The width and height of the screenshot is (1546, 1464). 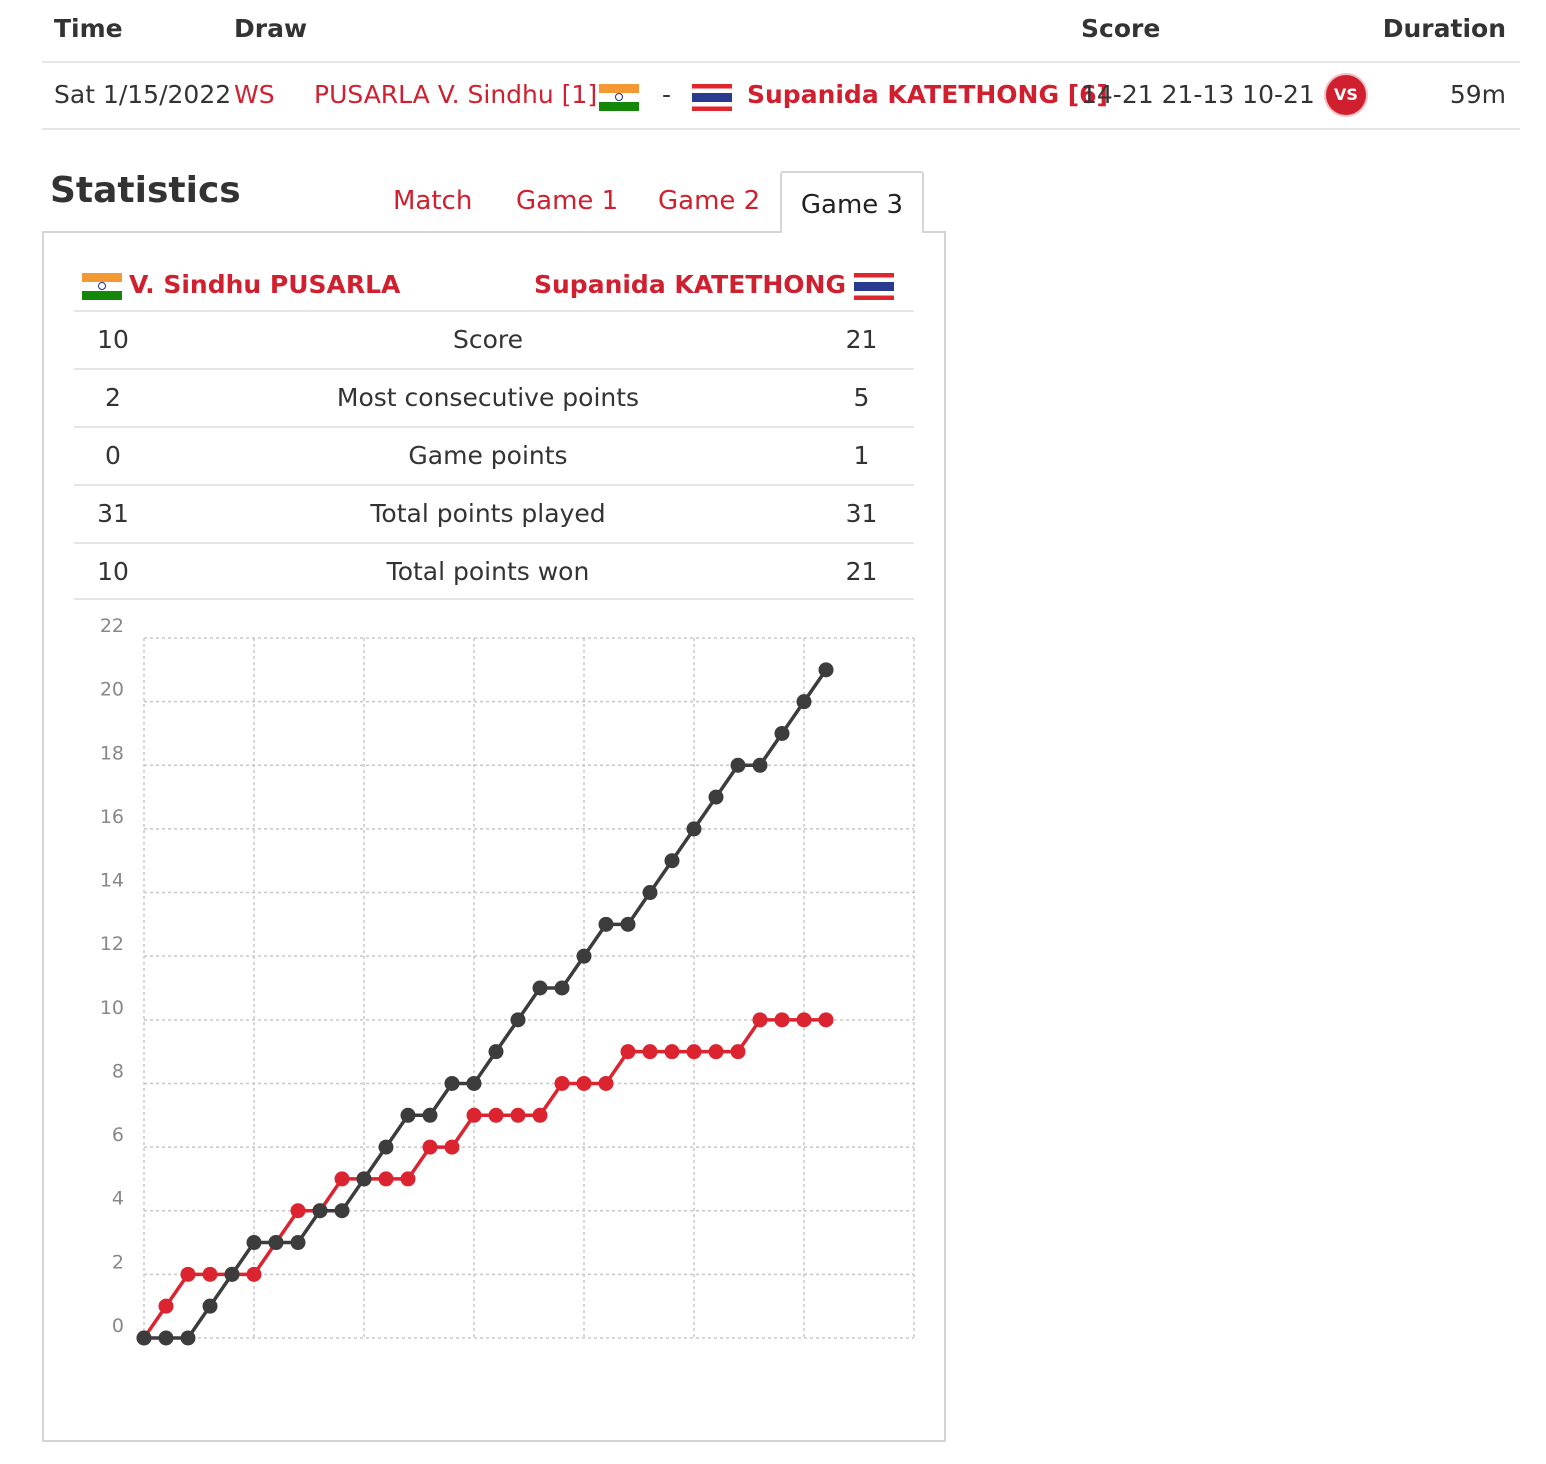 What do you see at coordinates (861, 455) in the screenshot?
I see `stat-right-value: 1` at bounding box center [861, 455].